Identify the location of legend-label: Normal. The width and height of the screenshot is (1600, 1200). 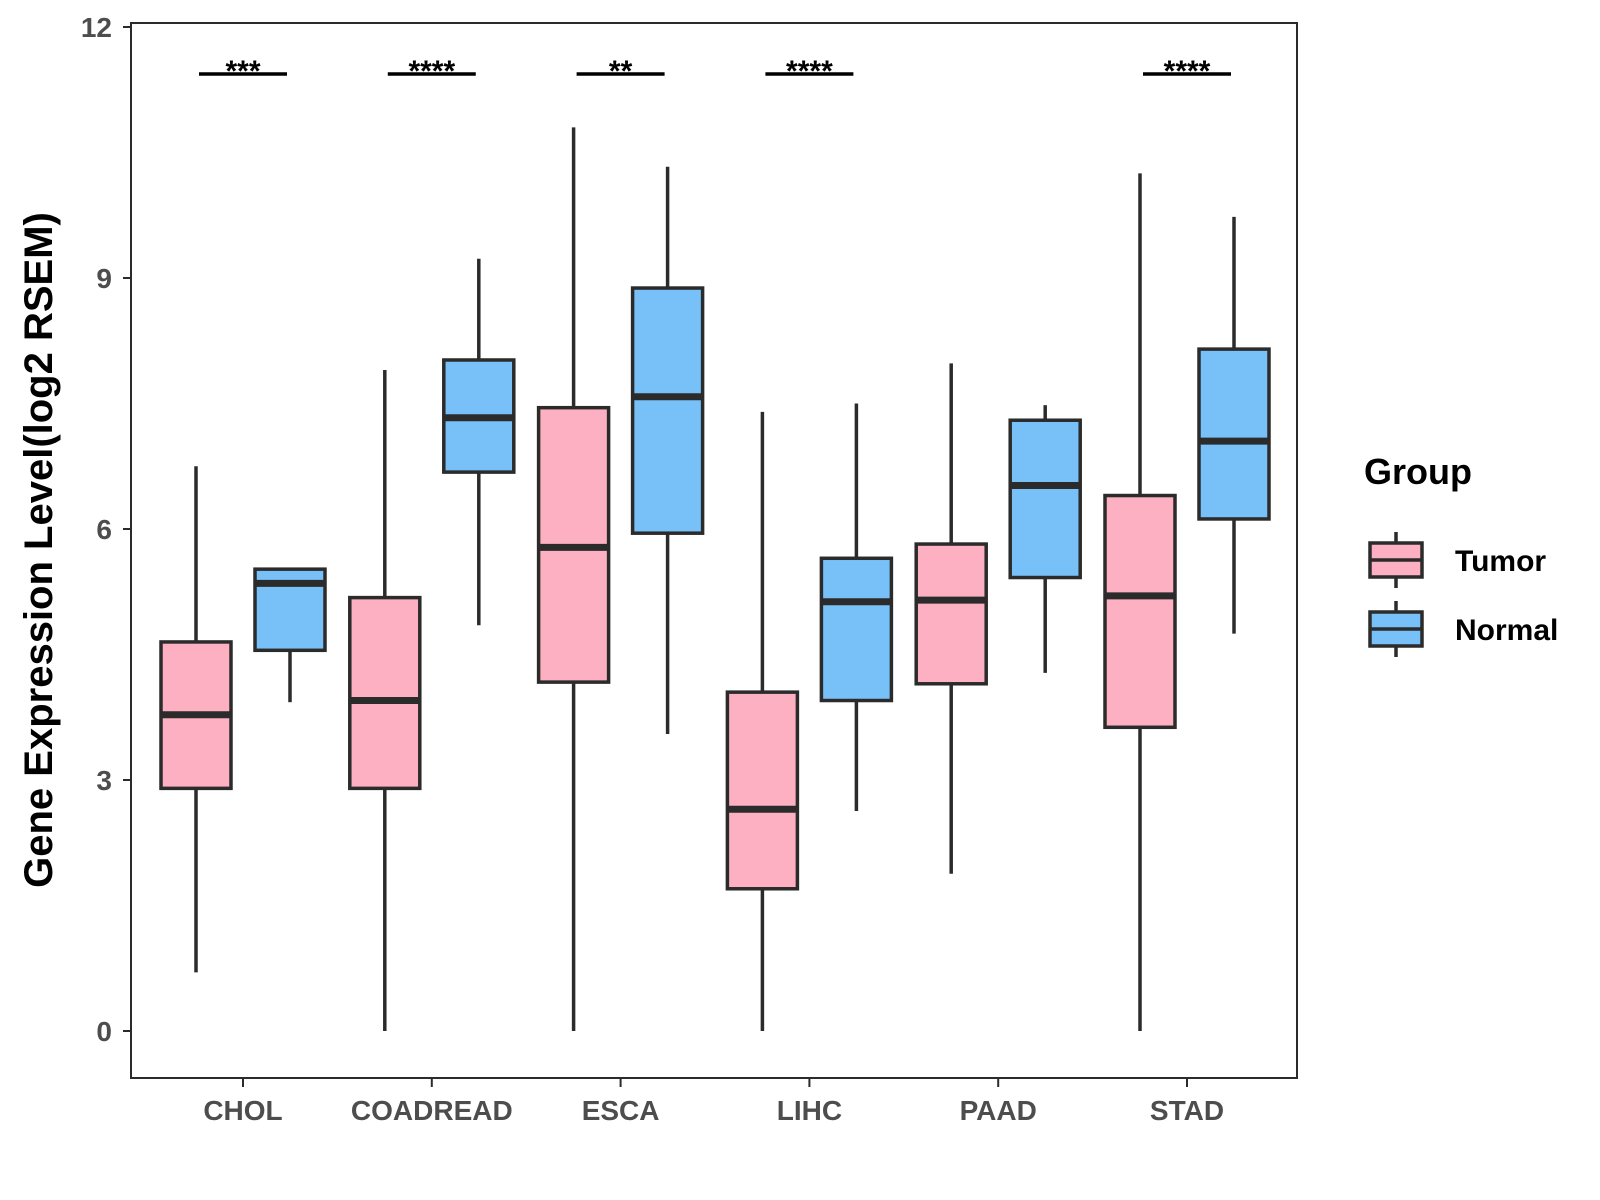
(1506, 630).